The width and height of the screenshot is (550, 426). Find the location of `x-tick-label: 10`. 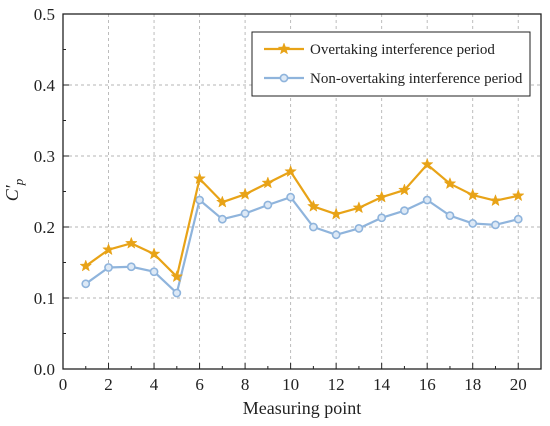

x-tick-label: 10 is located at coordinates (290, 384).